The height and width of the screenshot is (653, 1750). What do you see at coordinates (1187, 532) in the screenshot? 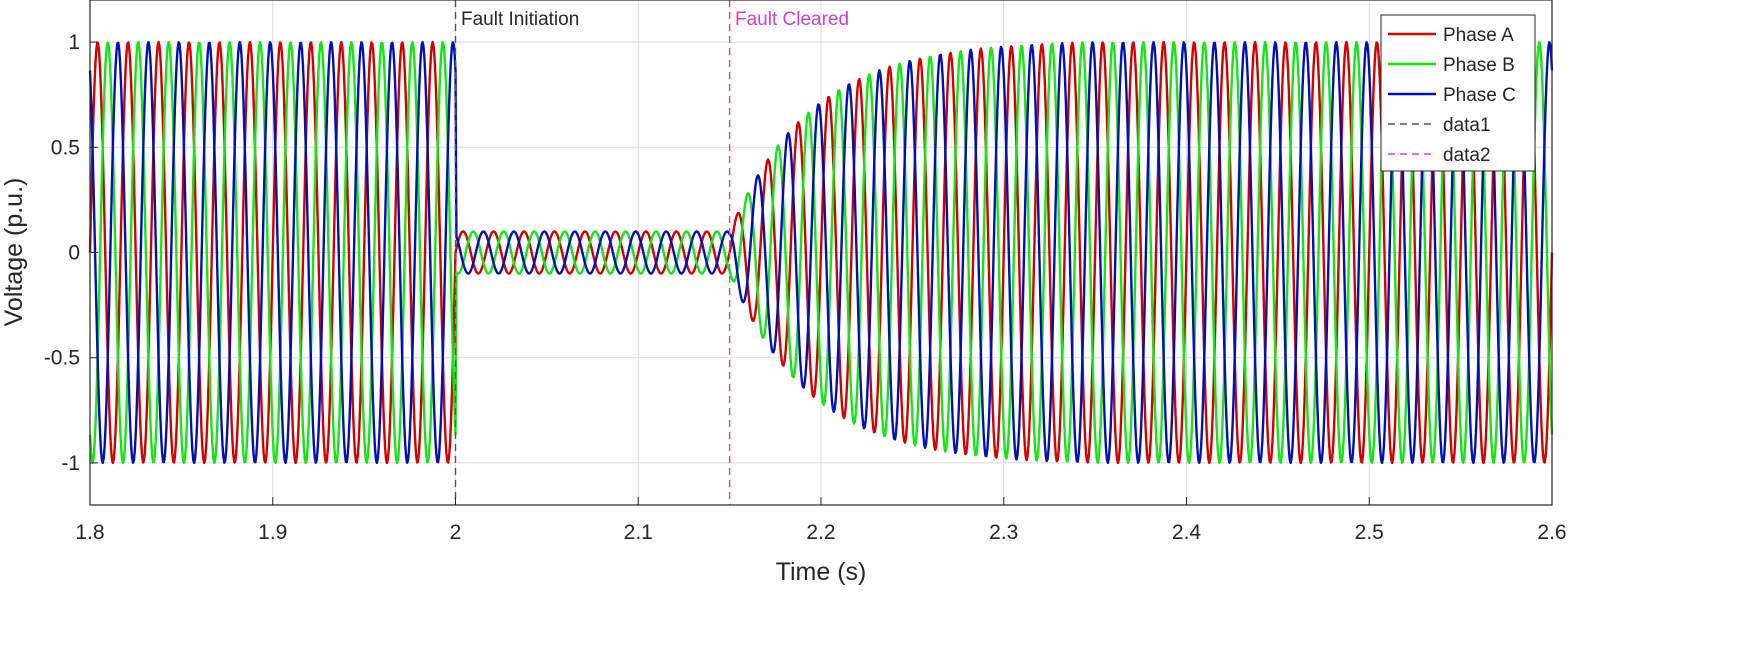
I see `x-tick-label: 2.4` at bounding box center [1187, 532].